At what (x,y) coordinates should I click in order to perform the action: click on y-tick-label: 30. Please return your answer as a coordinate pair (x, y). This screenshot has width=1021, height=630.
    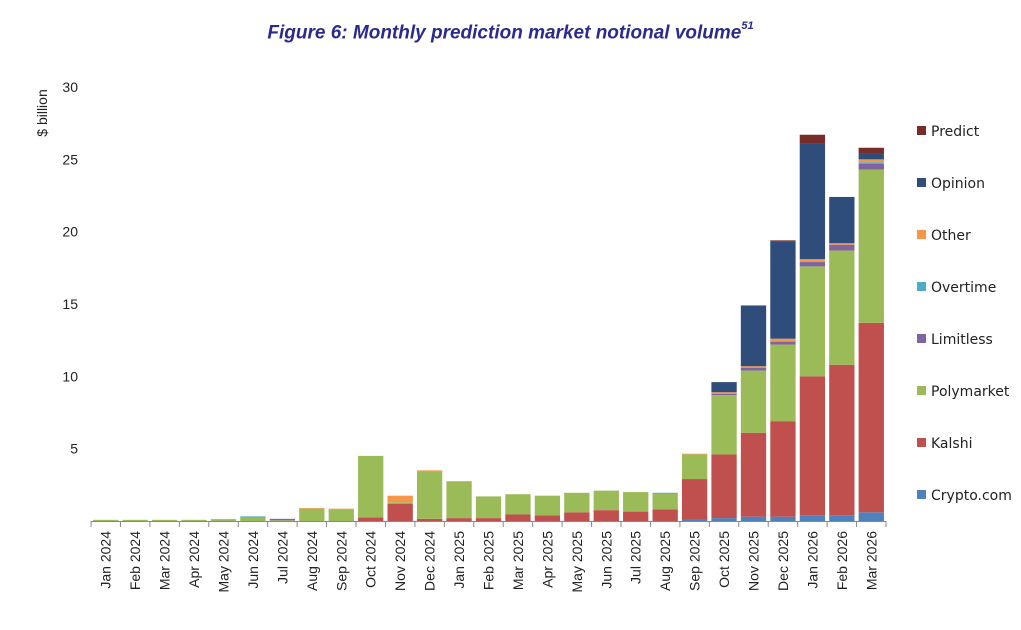
    Looking at the image, I should click on (70, 87).